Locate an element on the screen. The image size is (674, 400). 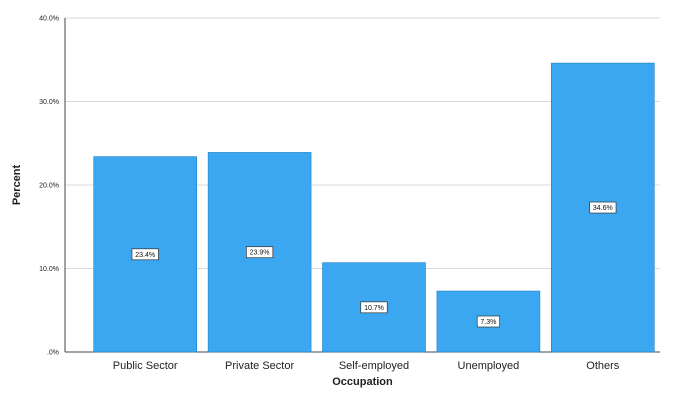
x-tick-label: Others is located at coordinates (603, 366).